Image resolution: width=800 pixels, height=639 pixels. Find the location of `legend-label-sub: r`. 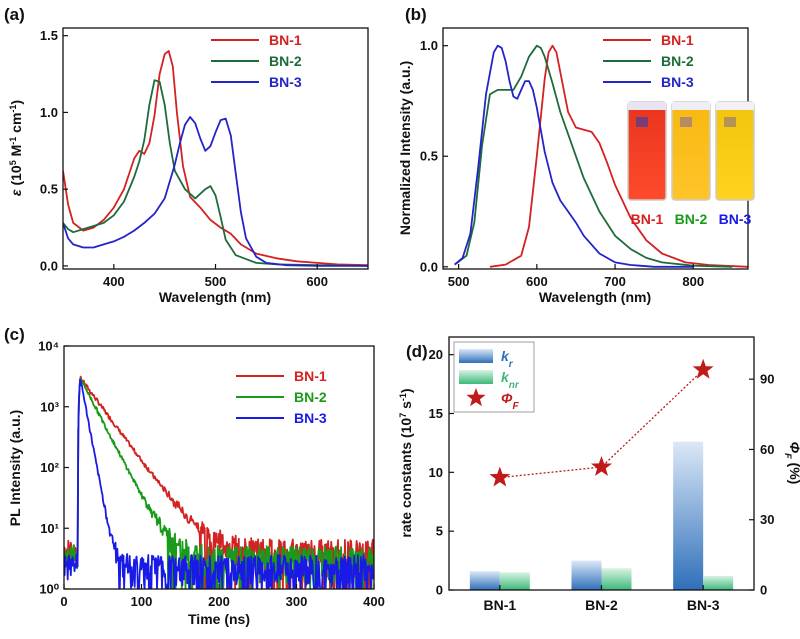

legend-label-sub: r is located at coordinates (511, 364).